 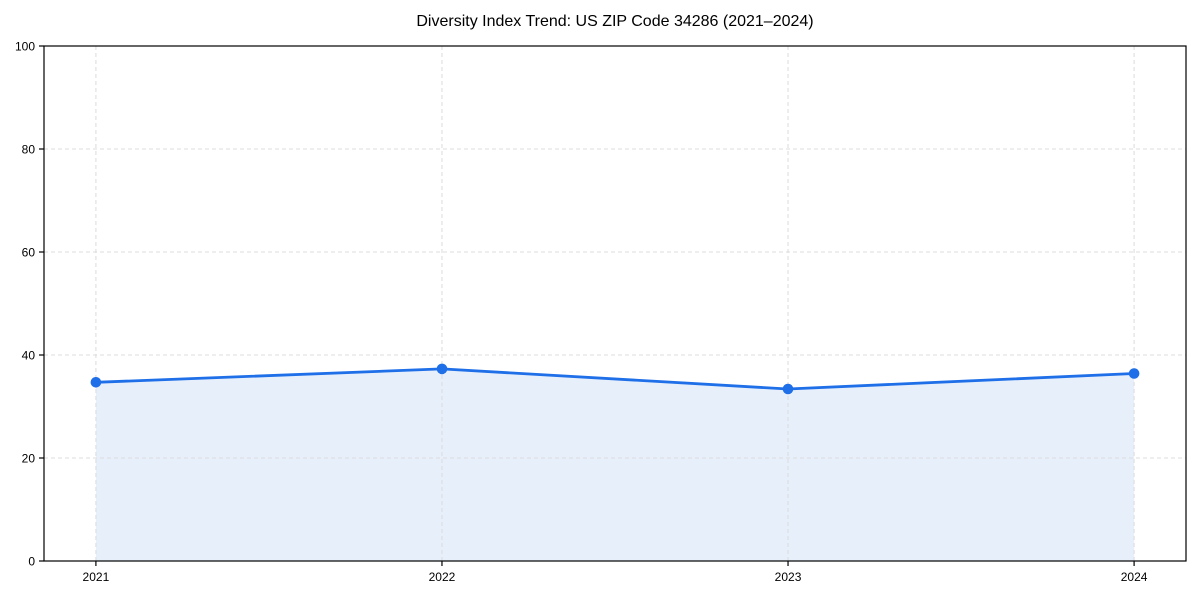 What do you see at coordinates (29, 253) in the screenshot?
I see `y-tick-label: 60` at bounding box center [29, 253].